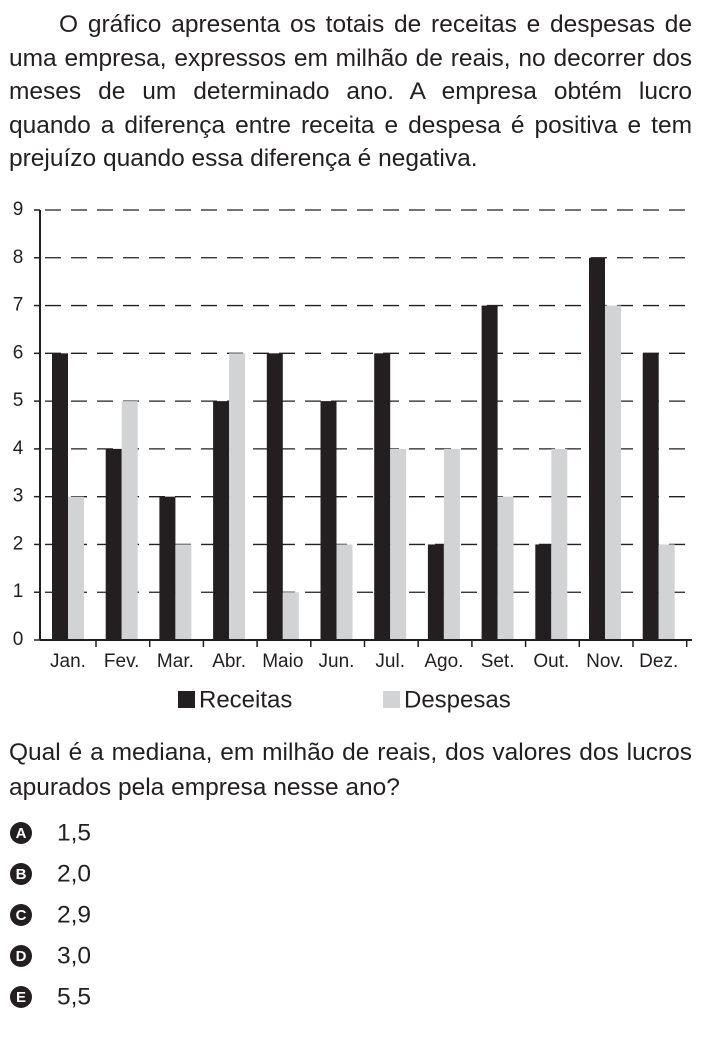 The height and width of the screenshot is (1040, 702). What do you see at coordinates (18, 543) in the screenshot?
I see `y-tick-label: 2` at bounding box center [18, 543].